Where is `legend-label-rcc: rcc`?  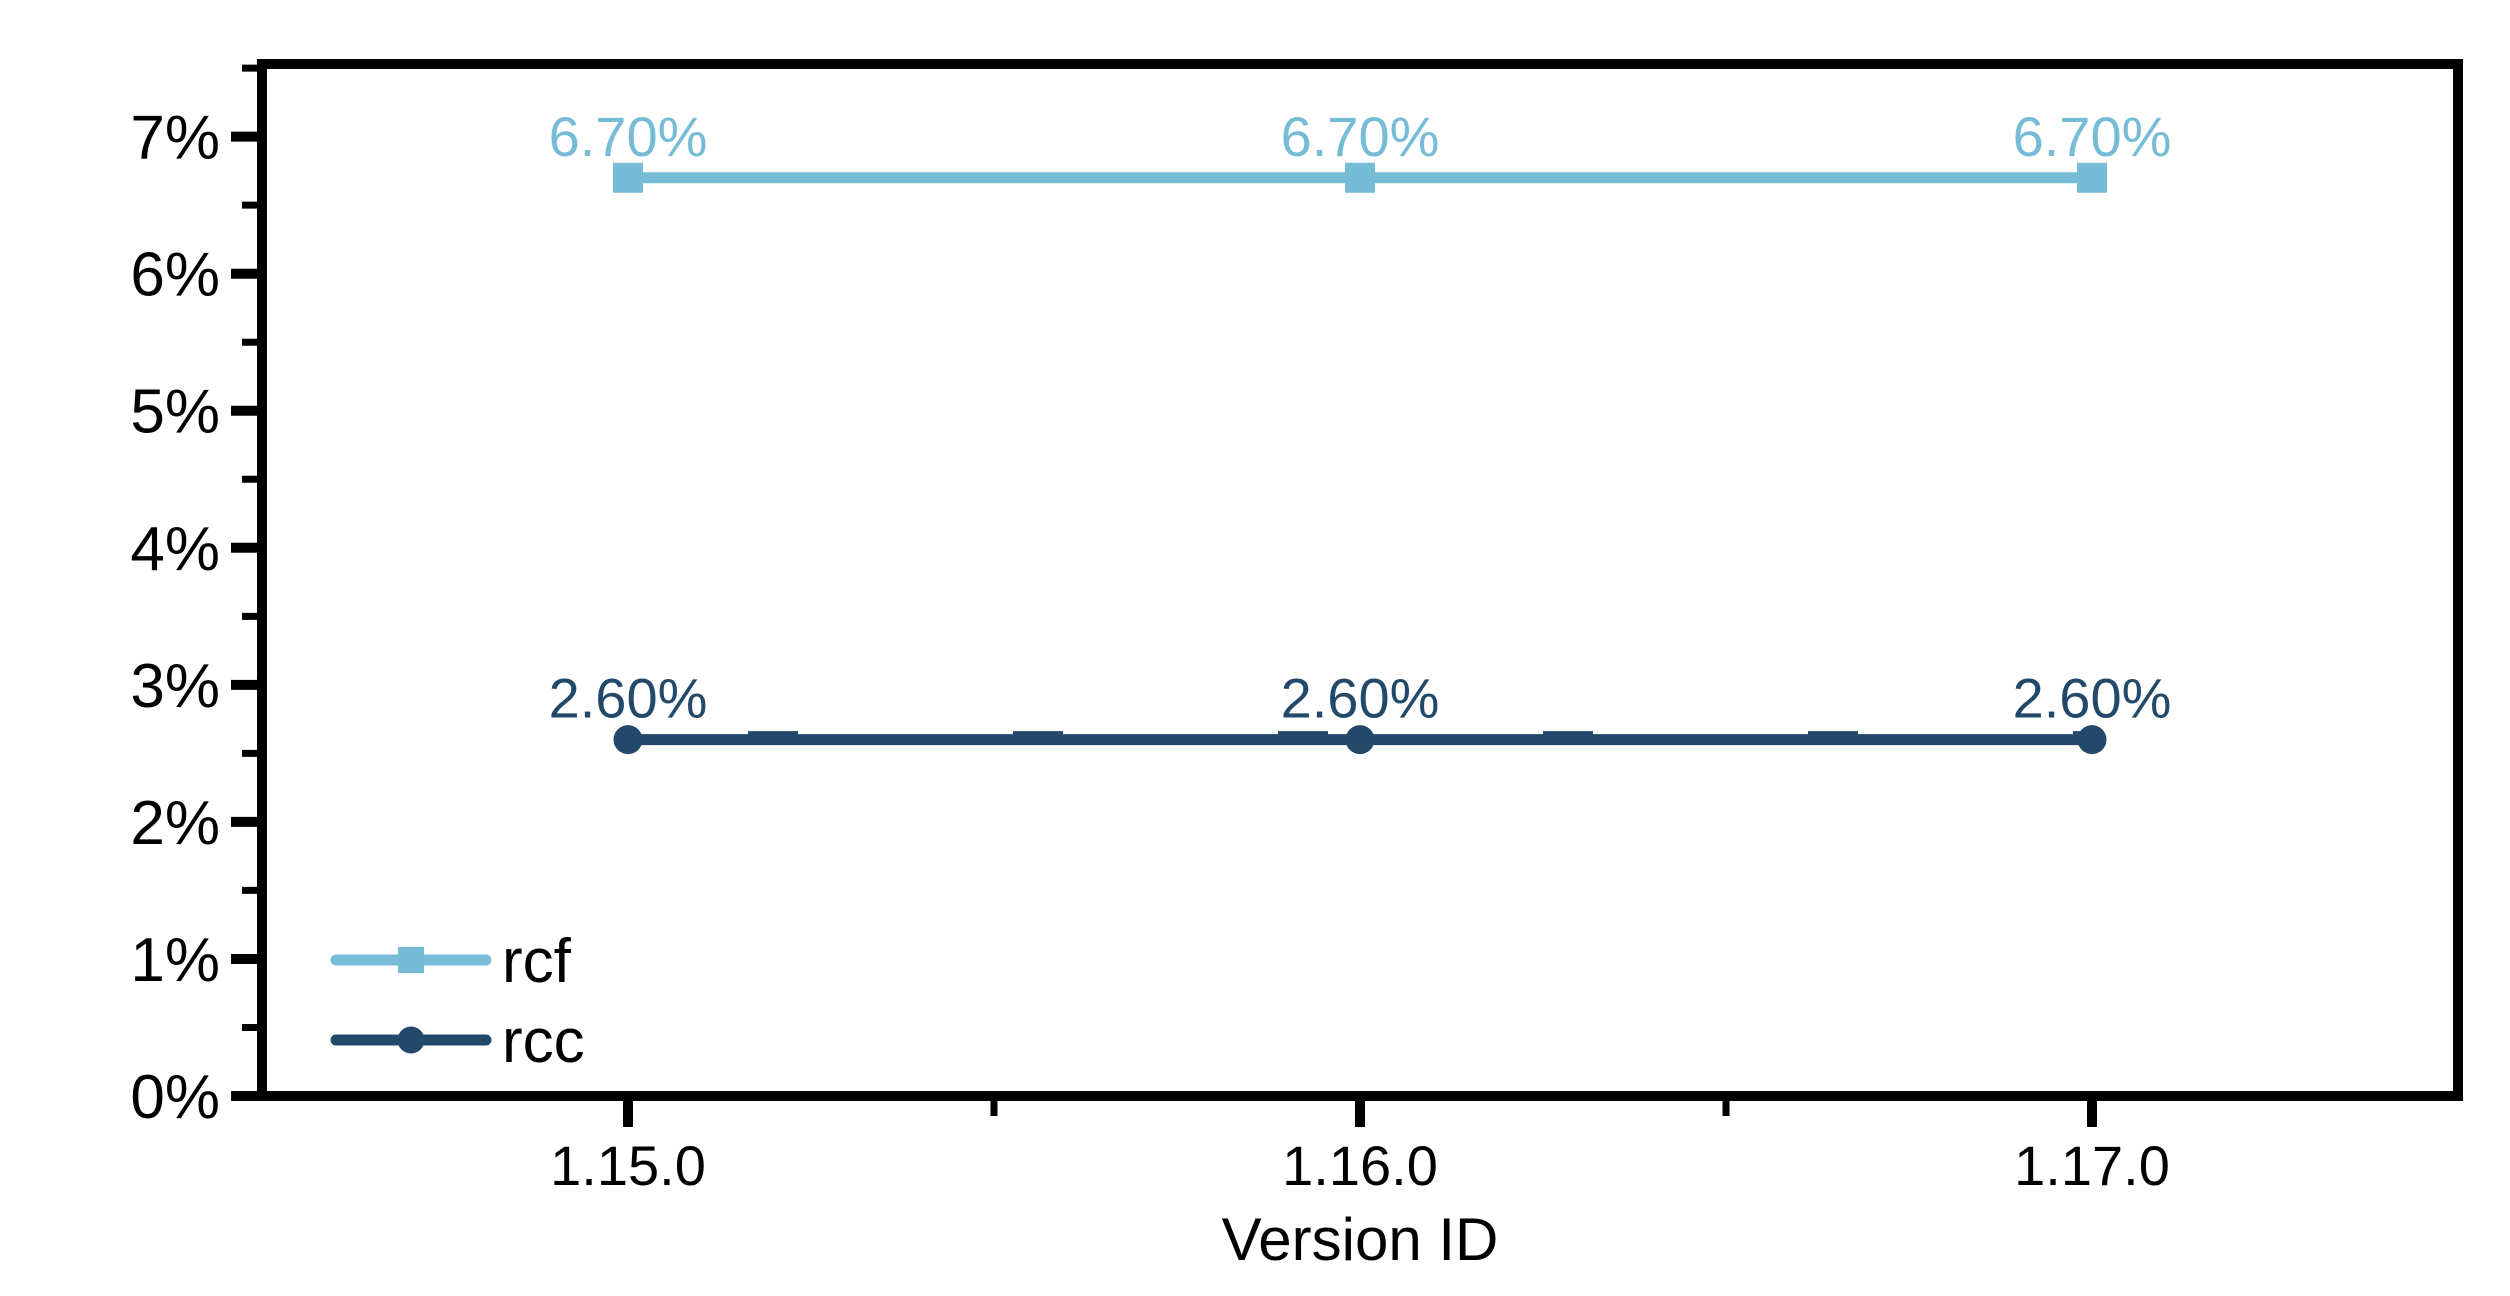 legend-label-rcc: rcc is located at coordinates (543, 1041).